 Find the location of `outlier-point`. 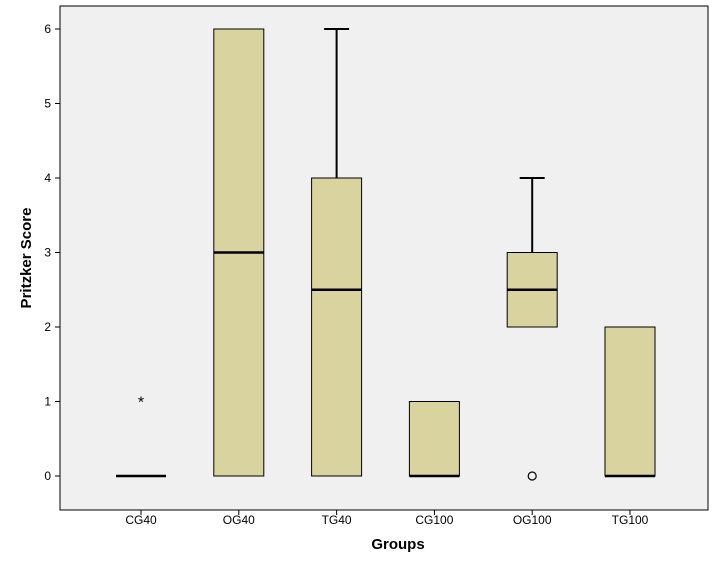

outlier-point is located at coordinates (532, 476).